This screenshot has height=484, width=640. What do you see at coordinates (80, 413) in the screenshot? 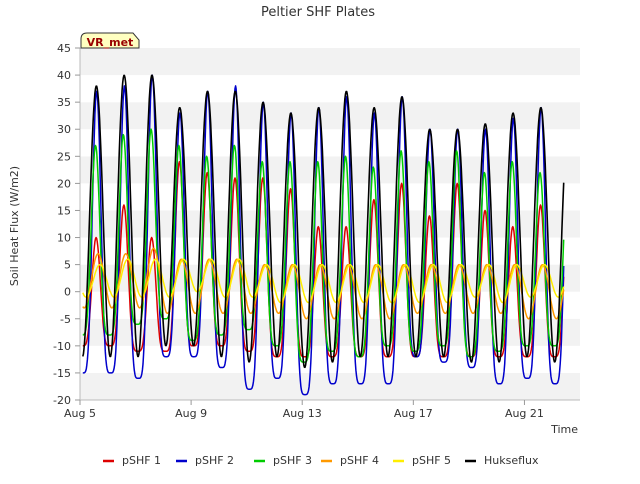
I see `x-tick-label: Aug 5` at bounding box center [80, 413].